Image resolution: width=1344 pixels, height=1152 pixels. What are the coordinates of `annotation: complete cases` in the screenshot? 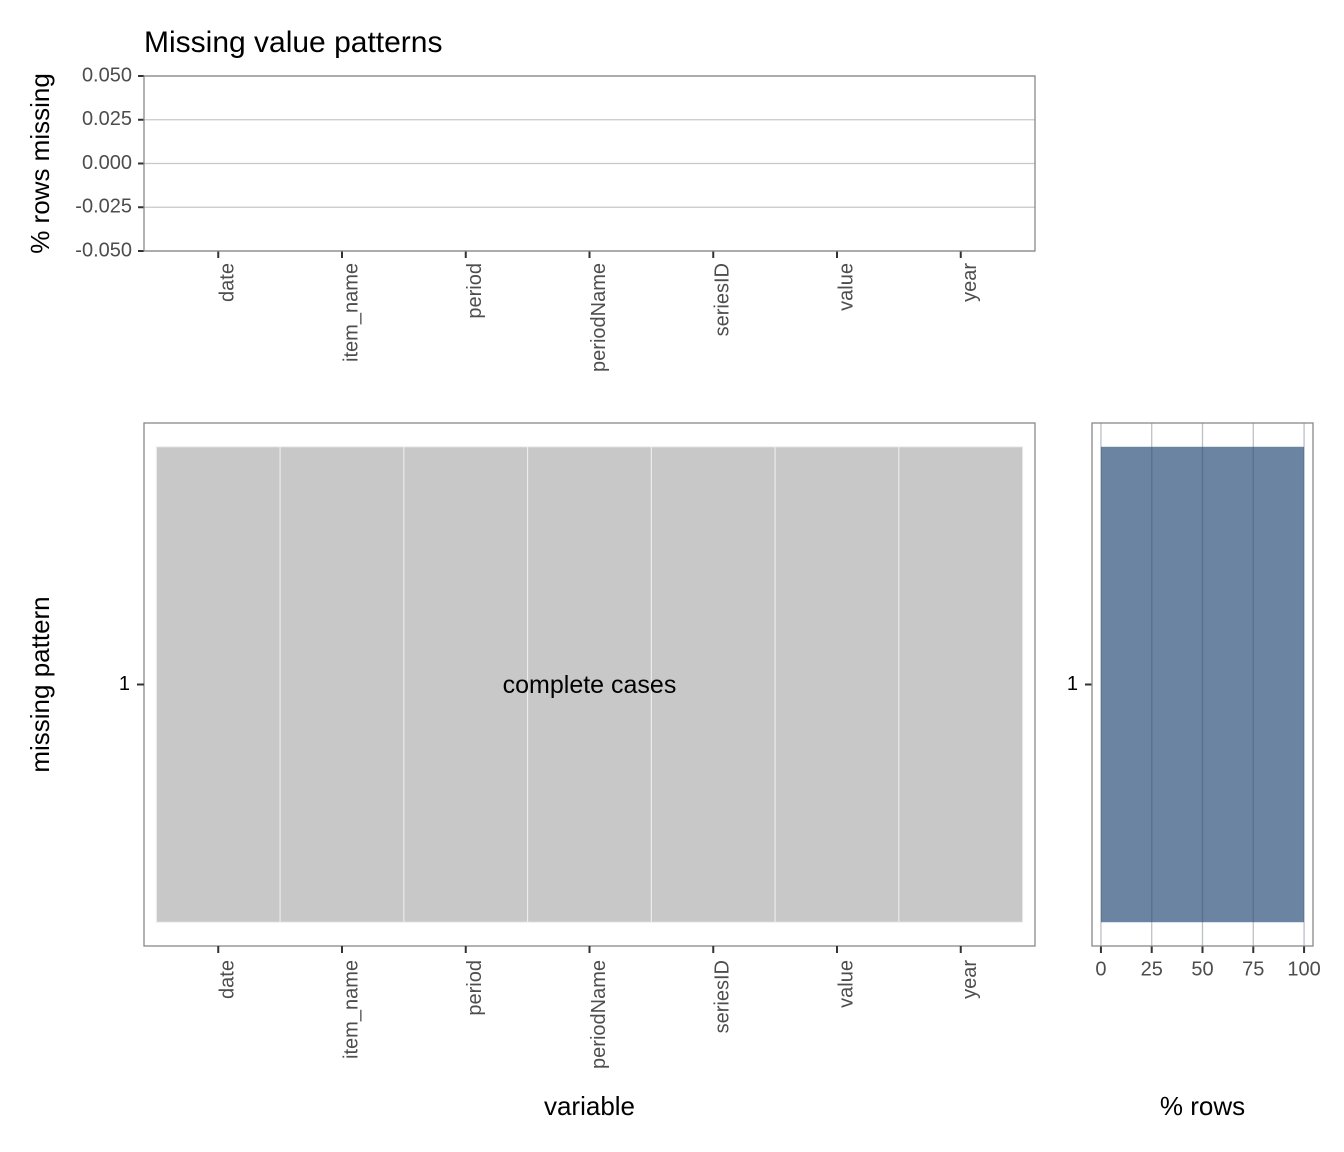 It's located at (590, 685).